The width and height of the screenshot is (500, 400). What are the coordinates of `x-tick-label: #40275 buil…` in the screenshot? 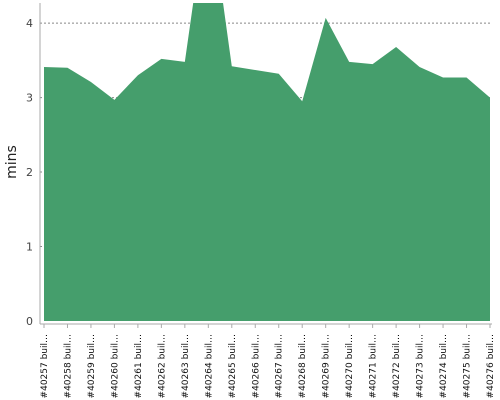 It's located at (468, 366).